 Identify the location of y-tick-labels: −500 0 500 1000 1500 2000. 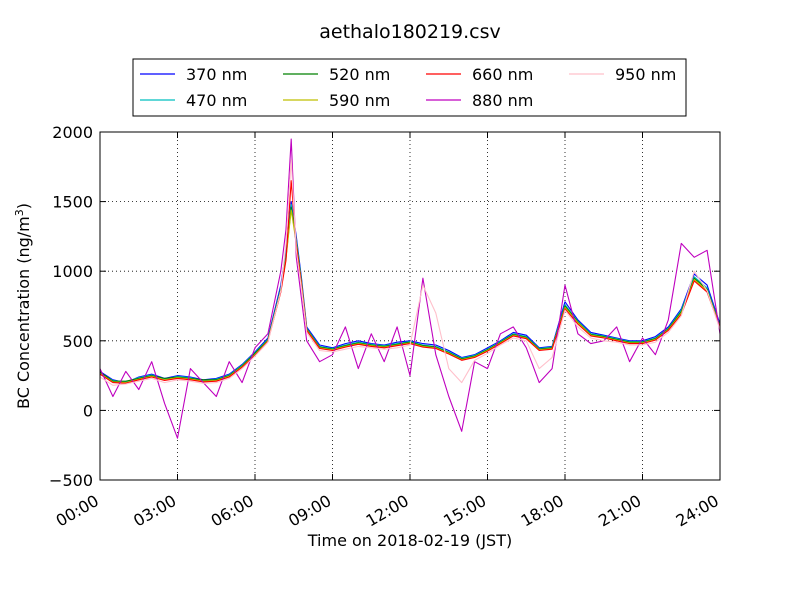
(71, 306).